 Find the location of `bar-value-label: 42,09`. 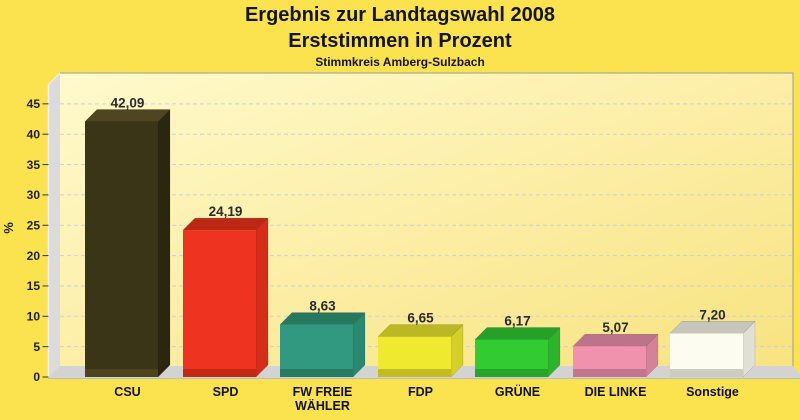

bar-value-label: 42,09 is located at coordinates (128, 103).